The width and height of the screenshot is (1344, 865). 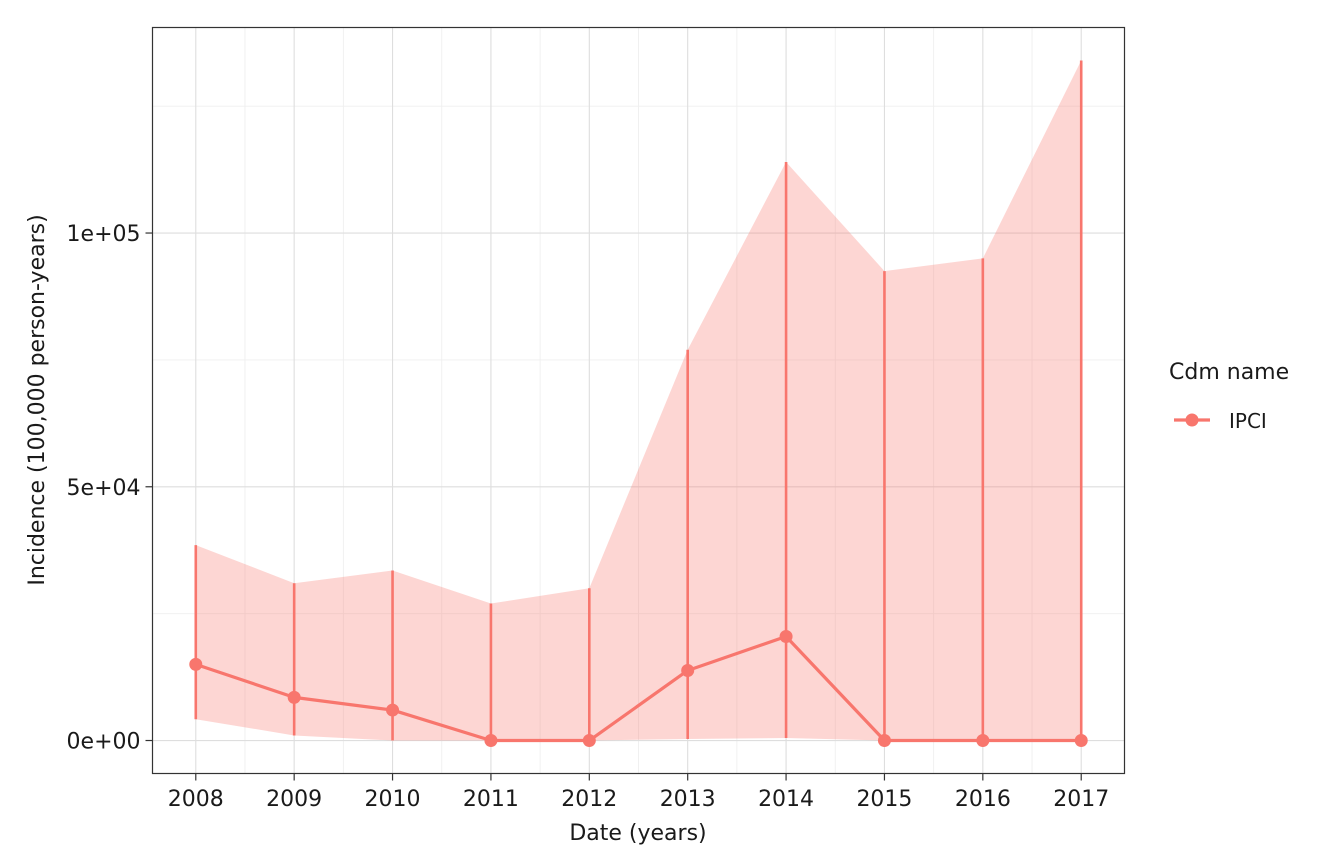 I want to click on y-axis-title: Incidence (100,000 person-years), so click(x=37, y=399).